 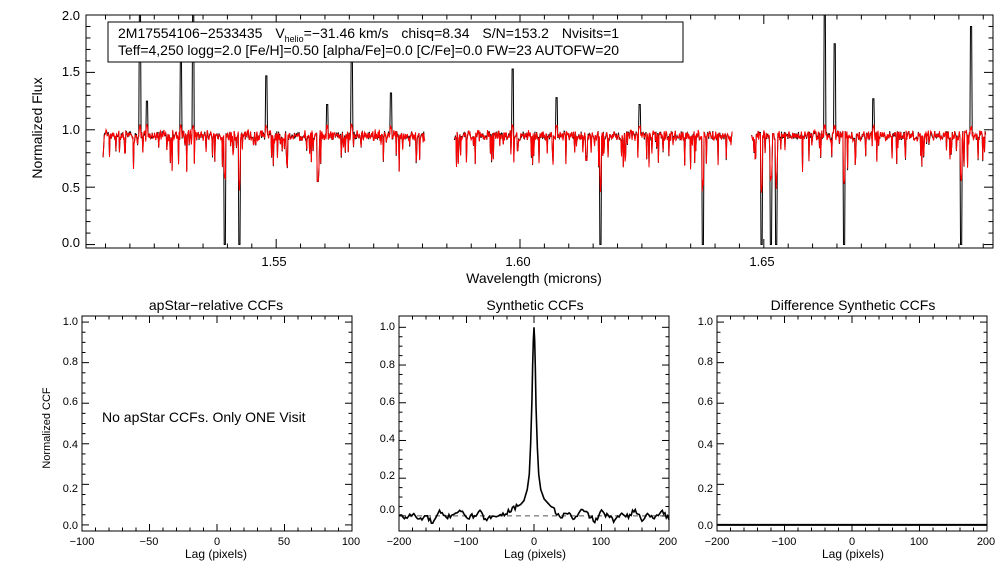 I want to click on apstar-x-tick-label: −100, so click(x=82, y=542).